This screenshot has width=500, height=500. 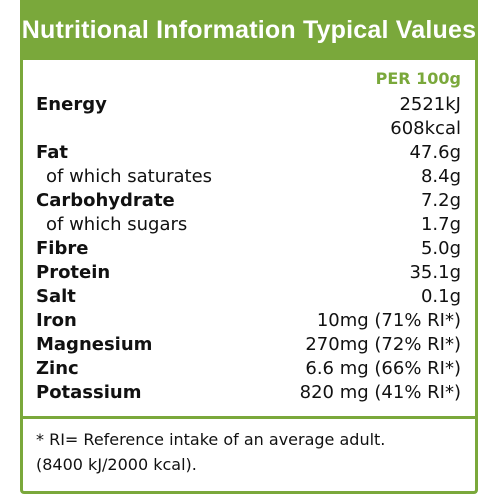 What do you see at coordinates (62, 248) in the screenshot?
I see `nutrient-label: Fibre` at bounding box center [62, 248].